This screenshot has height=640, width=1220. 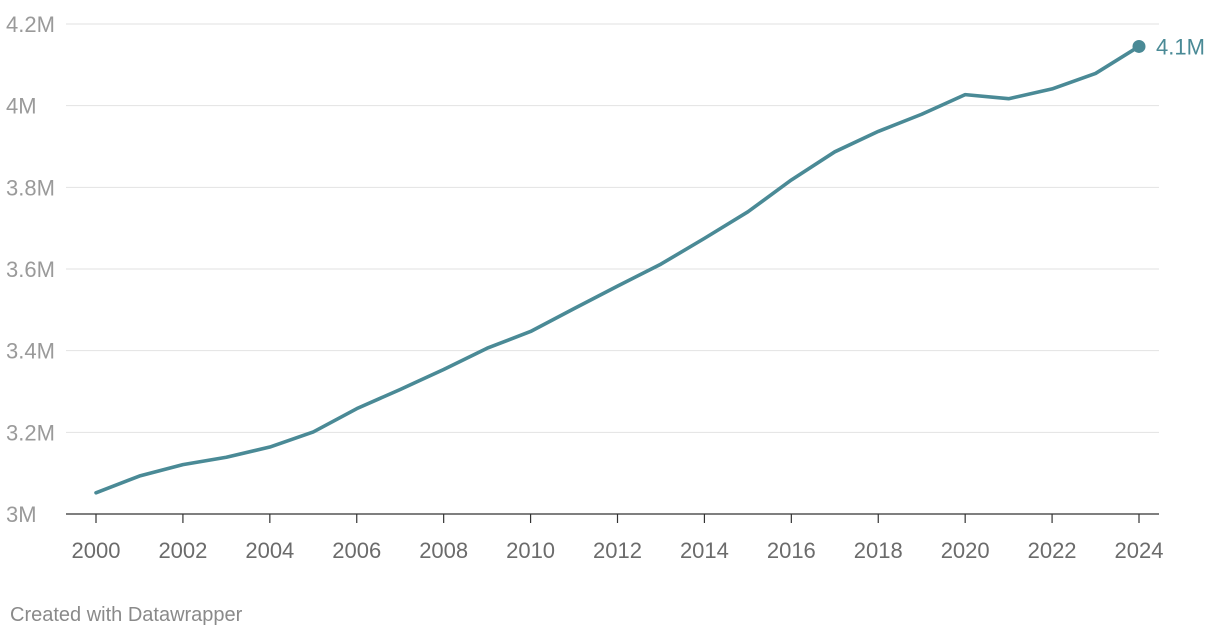 I want to click on x-tick-label: 2010, so click(x=530, y=550).